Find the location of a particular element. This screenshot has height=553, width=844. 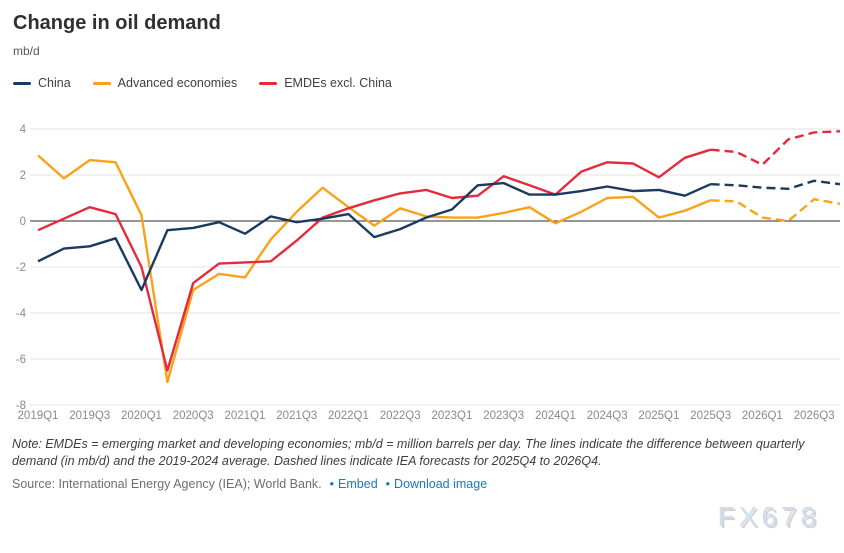

svg-text: 4 is located at coordinates (23, 130).